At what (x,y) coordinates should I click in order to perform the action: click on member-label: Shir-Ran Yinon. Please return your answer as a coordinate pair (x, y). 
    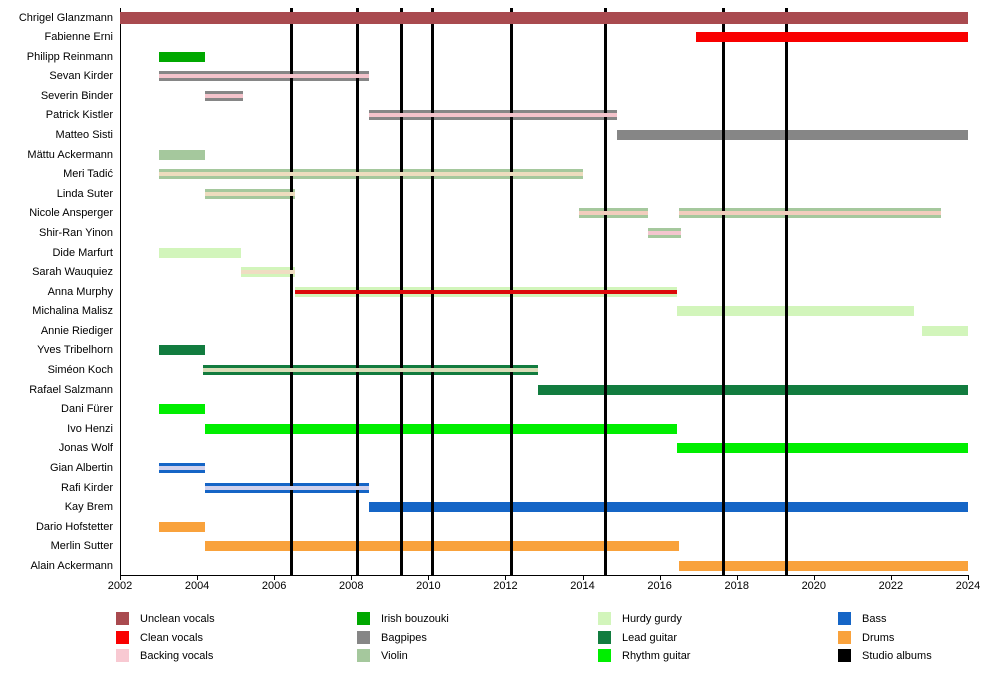
    Looking at the image, I should click on (76, 232).